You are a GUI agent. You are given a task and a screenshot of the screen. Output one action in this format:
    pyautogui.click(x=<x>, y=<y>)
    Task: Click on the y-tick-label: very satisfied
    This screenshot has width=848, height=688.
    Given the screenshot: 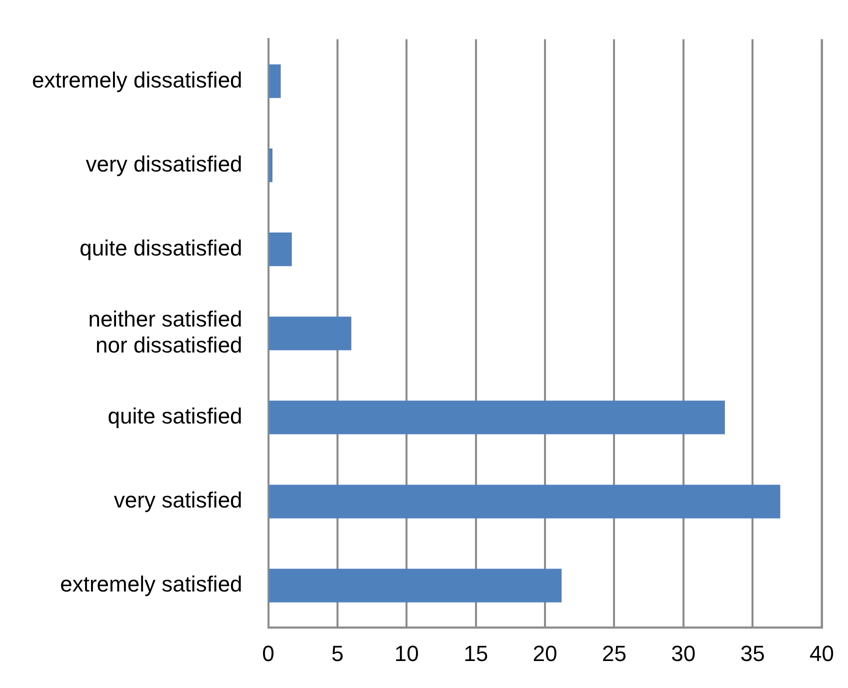 What is the action you would take?
    pyautogui.click(x=178, y=500)
    